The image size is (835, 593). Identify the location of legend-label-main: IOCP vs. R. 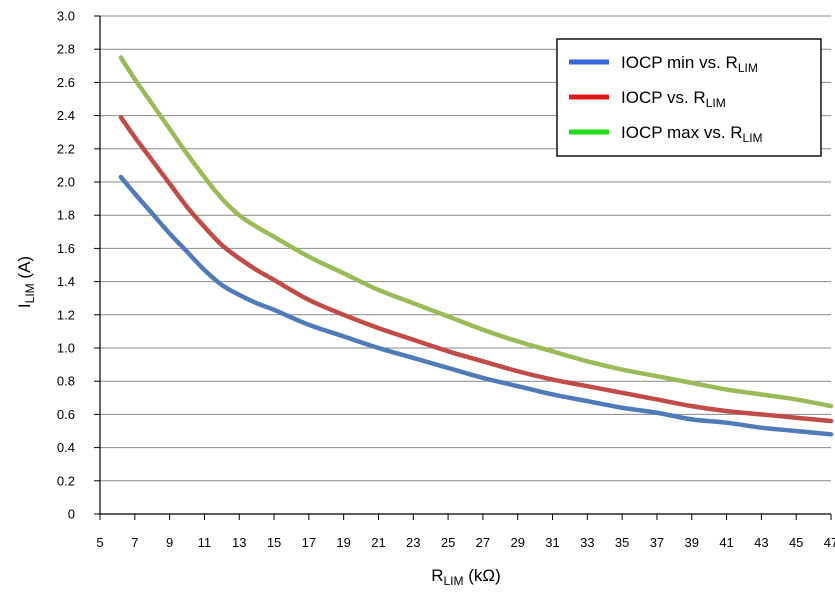
(663, 97).